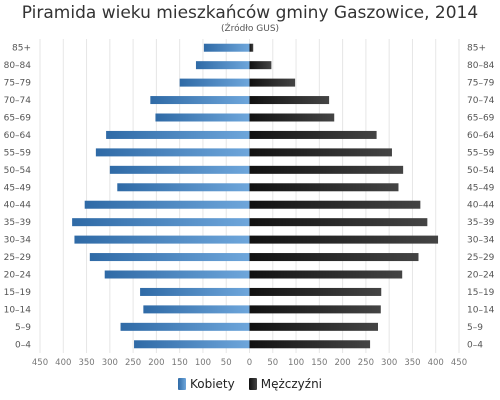 The image size is (500, 400). Describe the element at coordinates (18, 84) in the screenshot. I see `y-tick-label-left: 75–79` at that location.